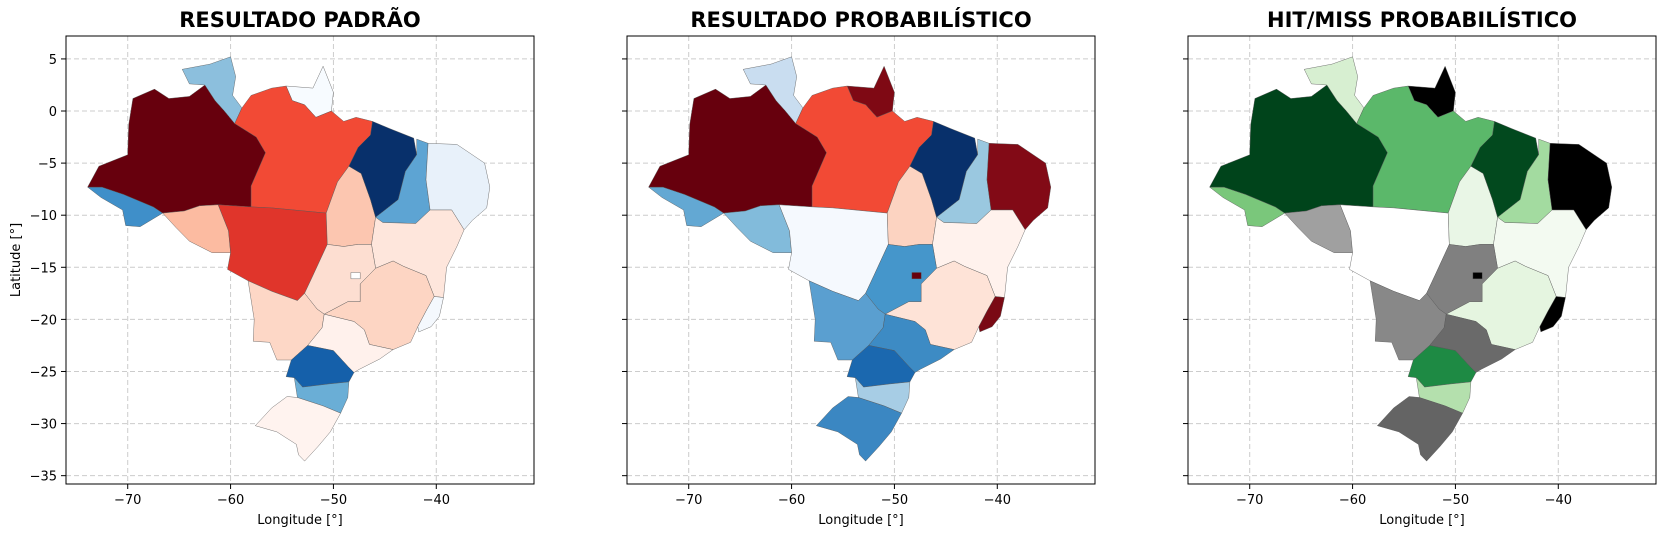 The image size is (1666, 543). What do you see at coordinates (47, 164) in the screenshot?
I see `y-tick-label: −5` at bounding box center [47, 164].